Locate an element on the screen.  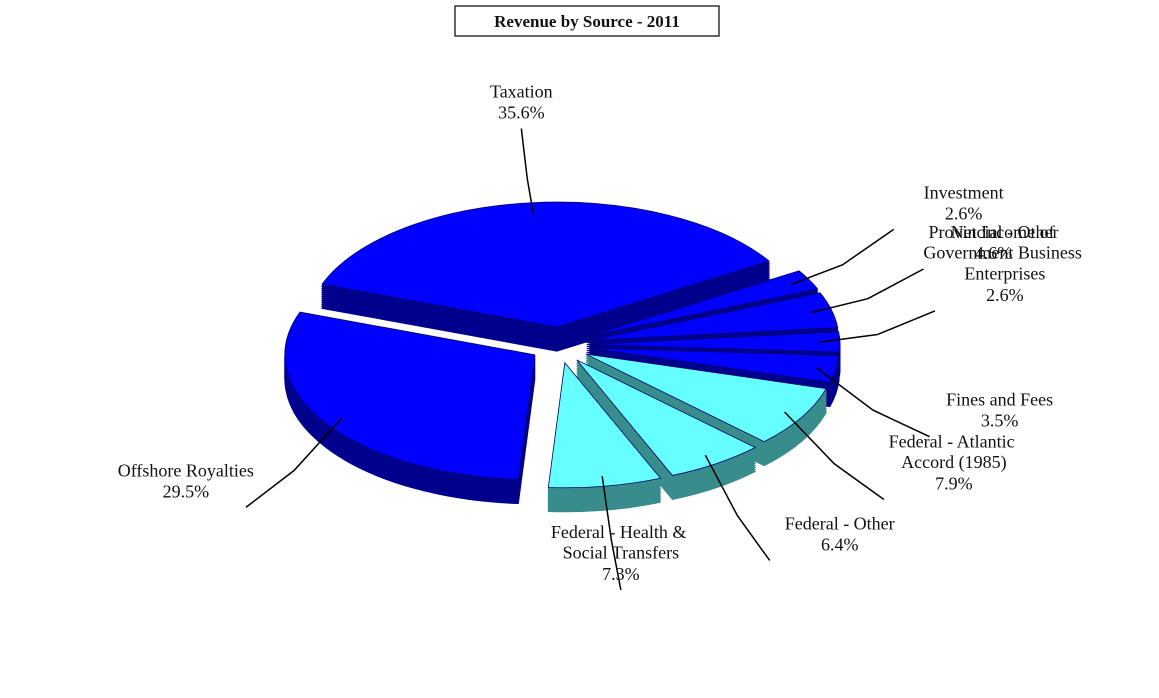
chart-title: Revenue by Source - 2011 is located at coordinates (587, 21).